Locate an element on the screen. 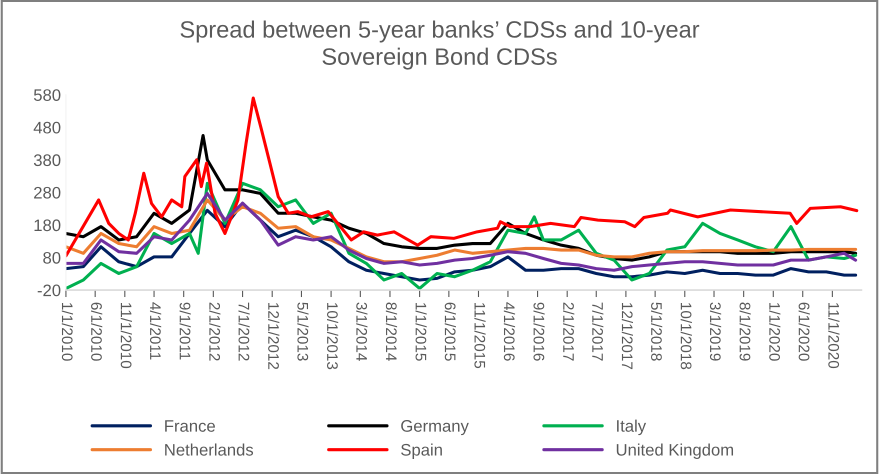 The width and height of the screenshot is (879, 474). x-tick-label: 10/1/2018 is located at coordinates (686, 336).